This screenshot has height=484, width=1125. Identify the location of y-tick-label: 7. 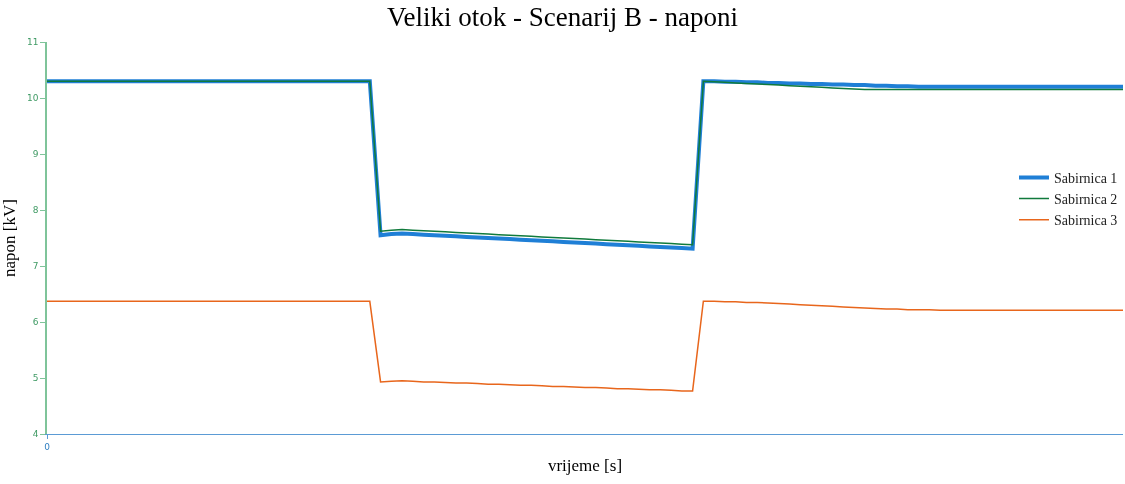
(35, 266).